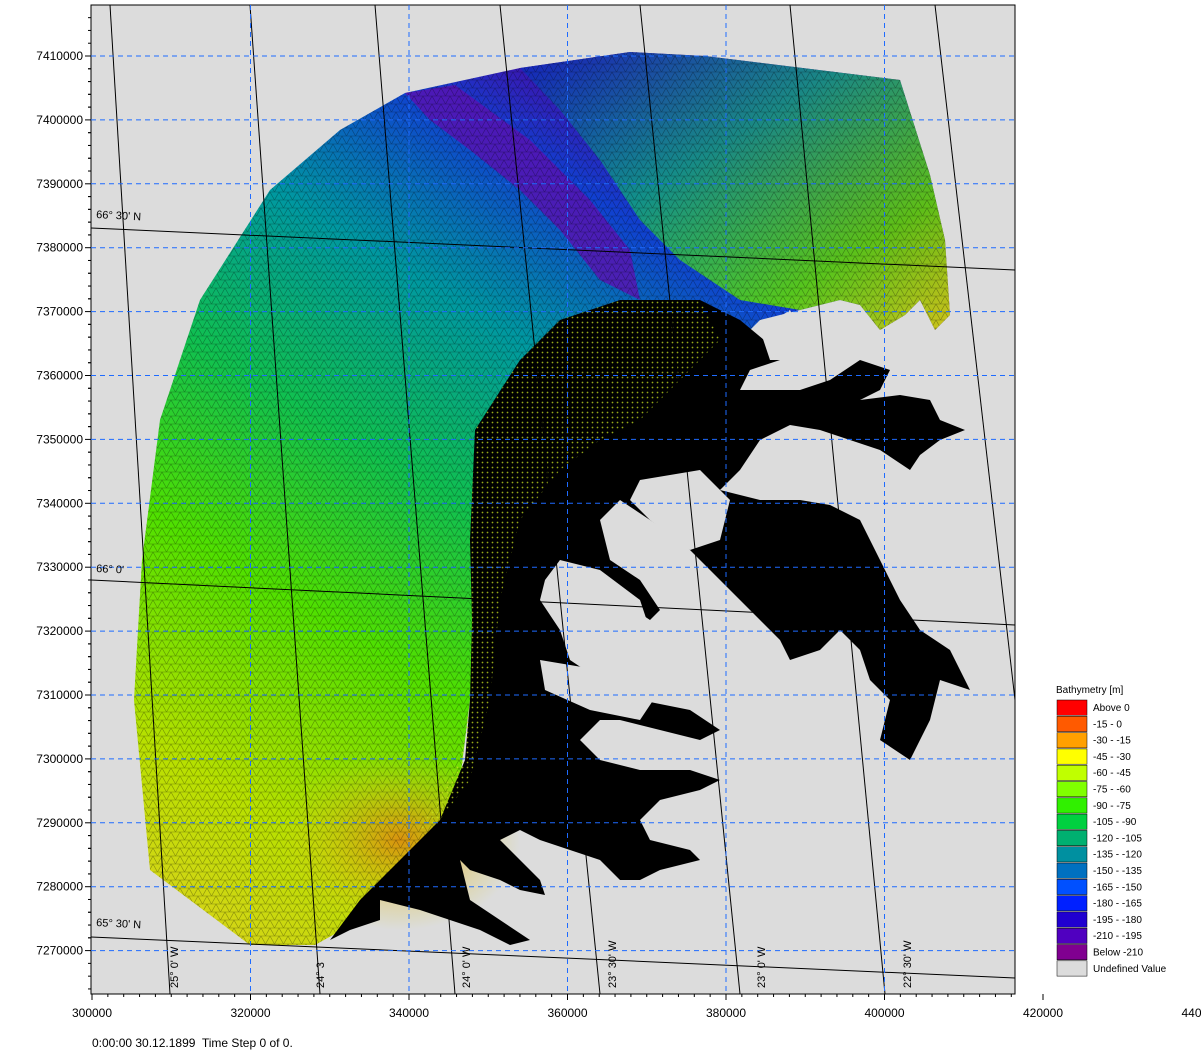 This screenshot has height=1059, width=1201. I want to click on x-tick-label: 320000, so click(250, 1013).